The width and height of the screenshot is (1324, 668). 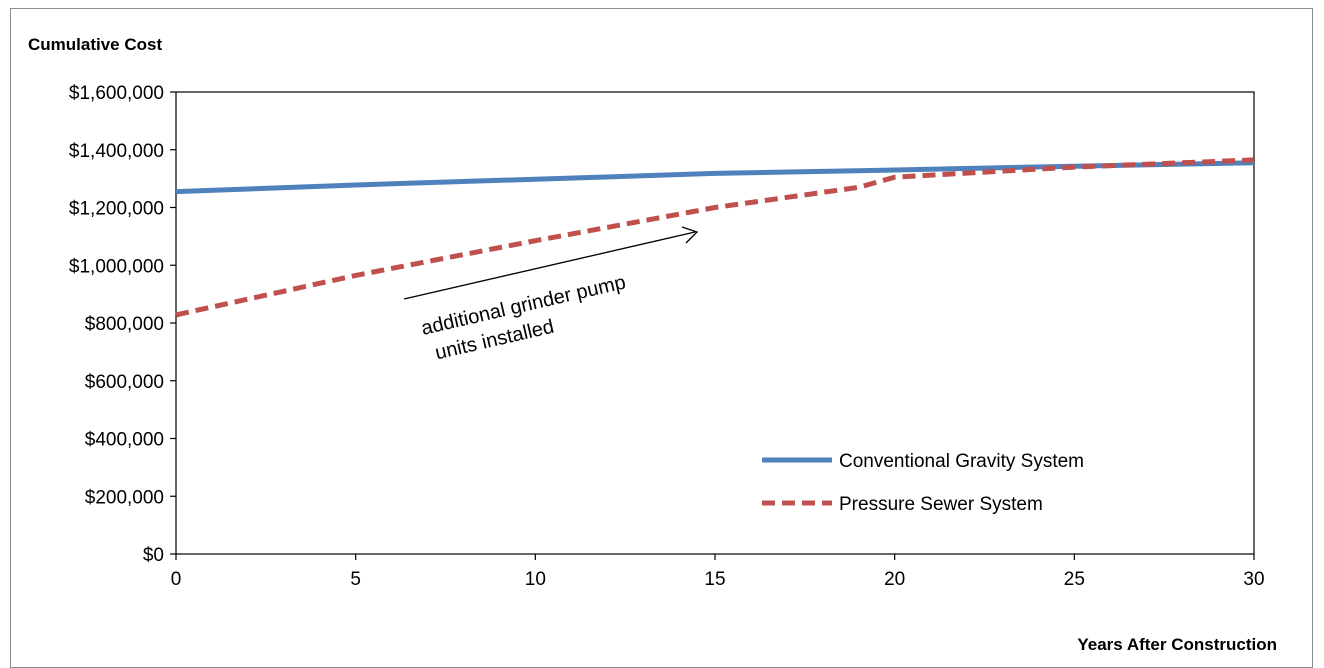 I want to click on y-tick-label: $0, so click(x=153, y=555).